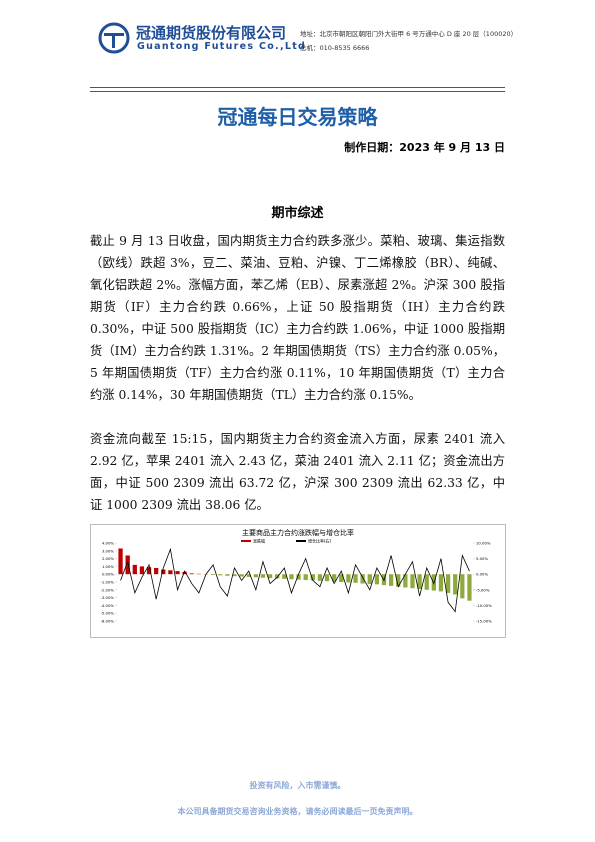 The image size is (595, 842). What do you see at coordinates (484, 621) in the screenshot?
I see `y2-tick-label: -15.00%` at bounding box center [484, 621].